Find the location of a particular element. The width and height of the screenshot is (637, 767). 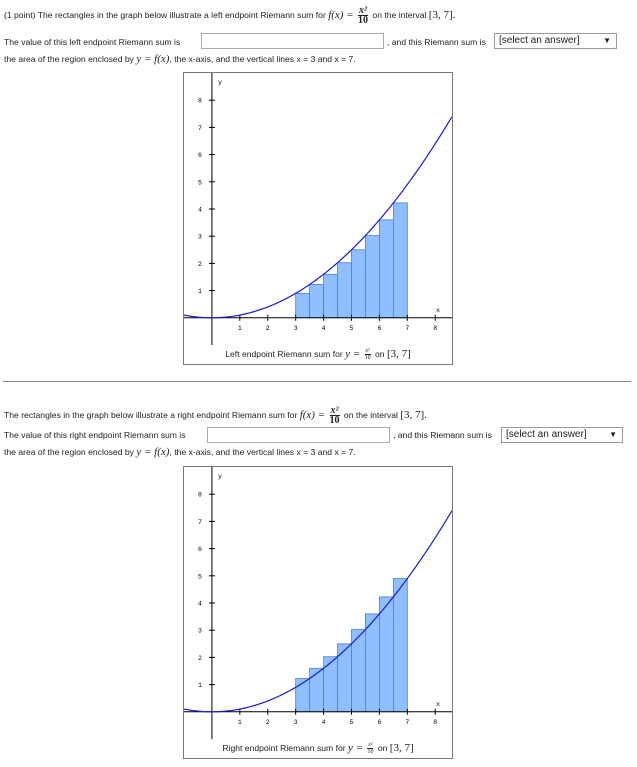

problem2-interval: [3, 7]. is located at coordinates (413, 414).